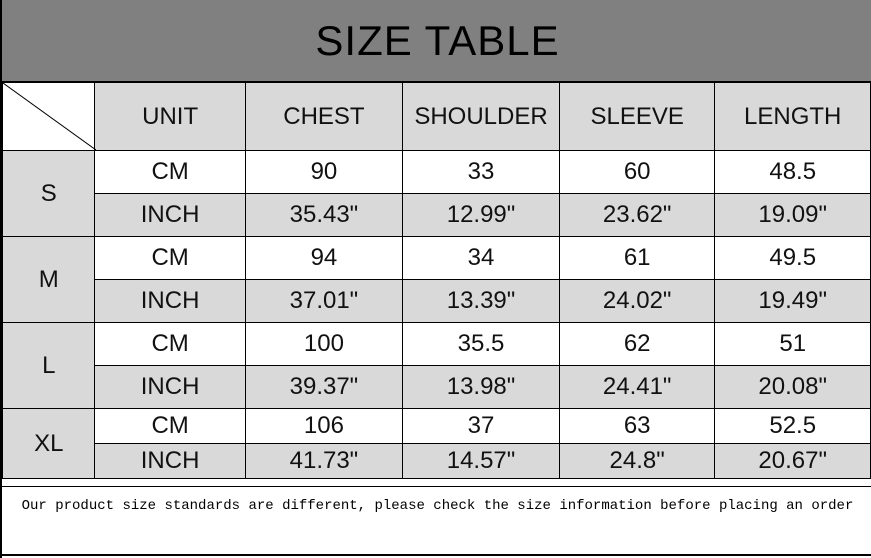  I want to click on table-row: XL CM 106 37 63 52.5, so click(436, 443).